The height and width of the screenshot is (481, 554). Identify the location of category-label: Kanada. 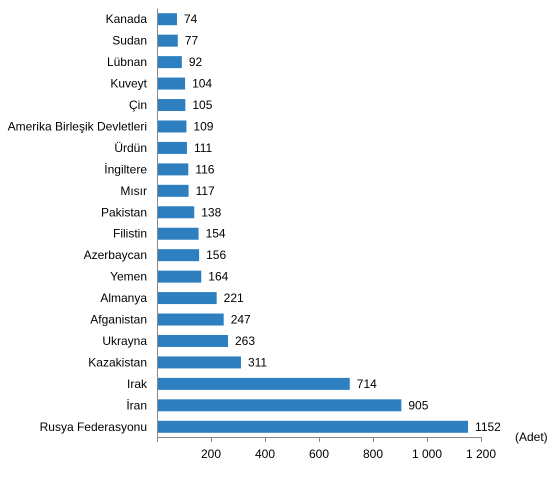
(127, 19).